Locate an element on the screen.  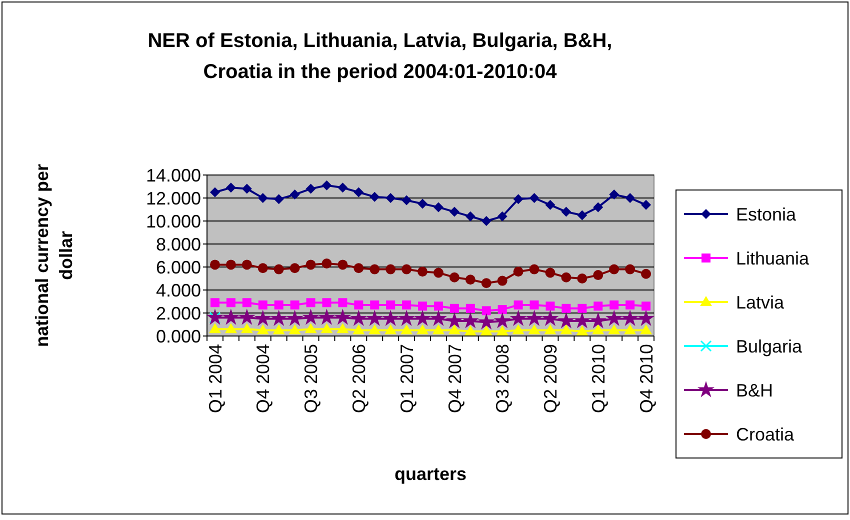
legend-label: B&H is located at coordinates (755, 390).